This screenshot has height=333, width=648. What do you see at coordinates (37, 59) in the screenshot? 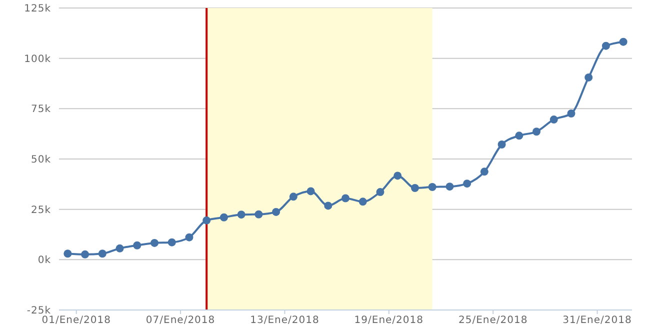
I see `y-tick-label: 100k` at bounding box center [37, 59].